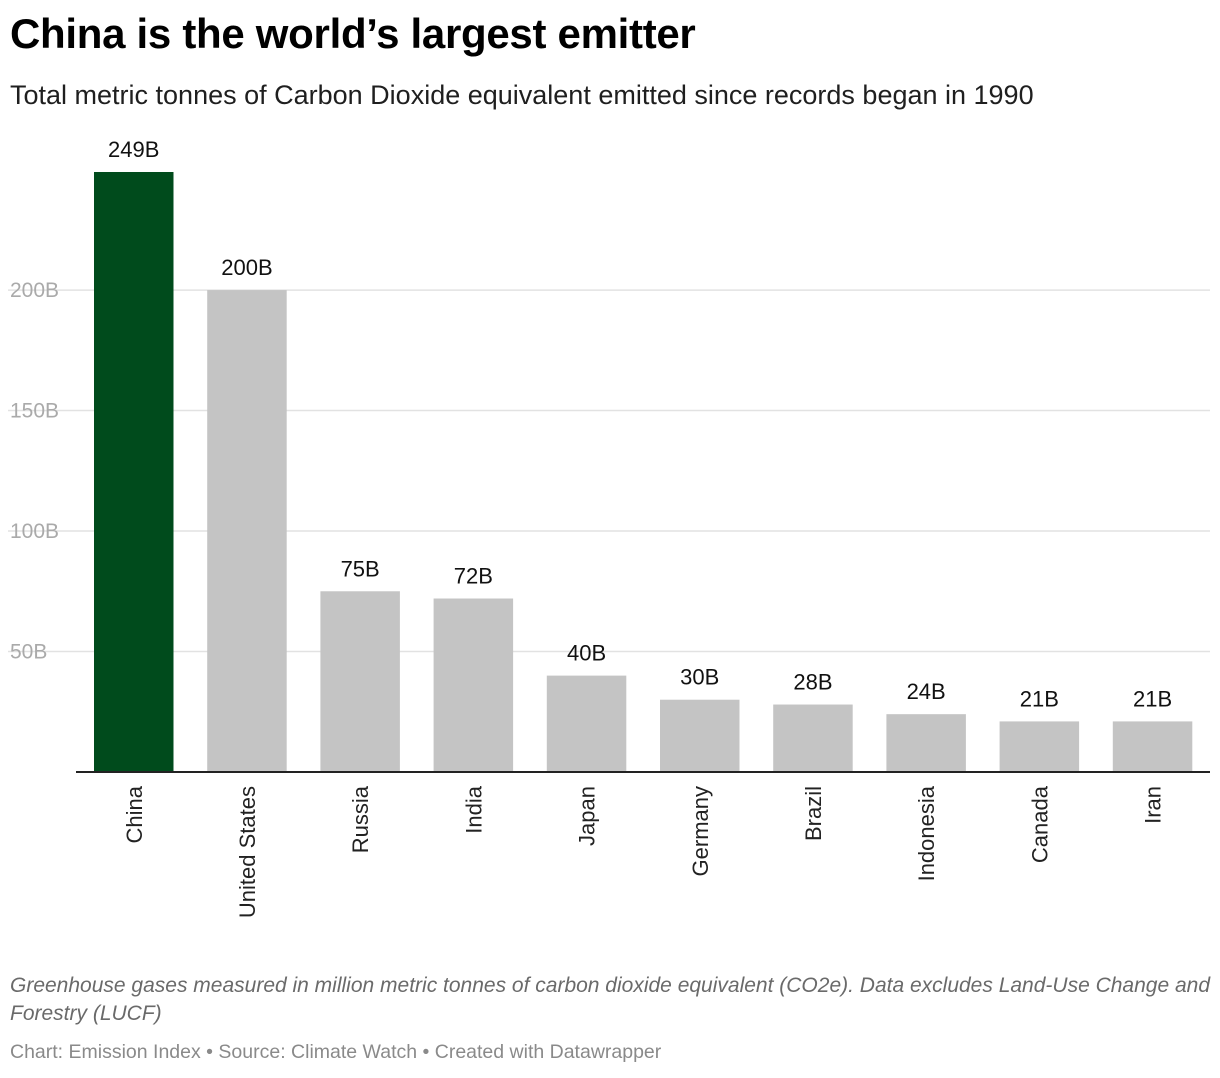 Image resolution: width=1220 pixels, height=1078 pixels. Describe the element at coordinates (34, 531) in the screenshot. I see `y-tick-label: 100B` at that location.